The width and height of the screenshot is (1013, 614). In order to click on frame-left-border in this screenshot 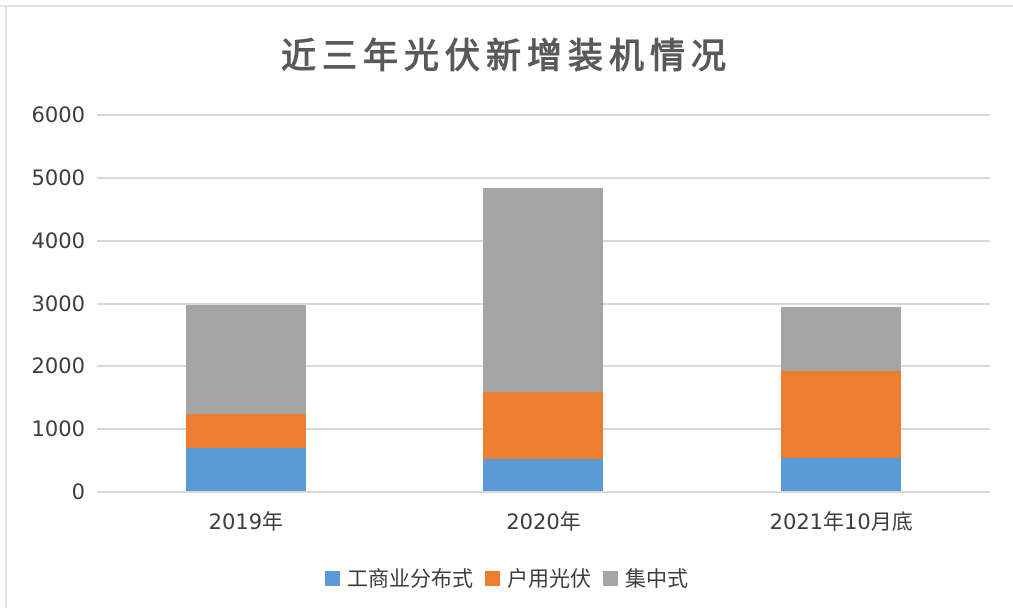, I will do `click(6, 306)`.